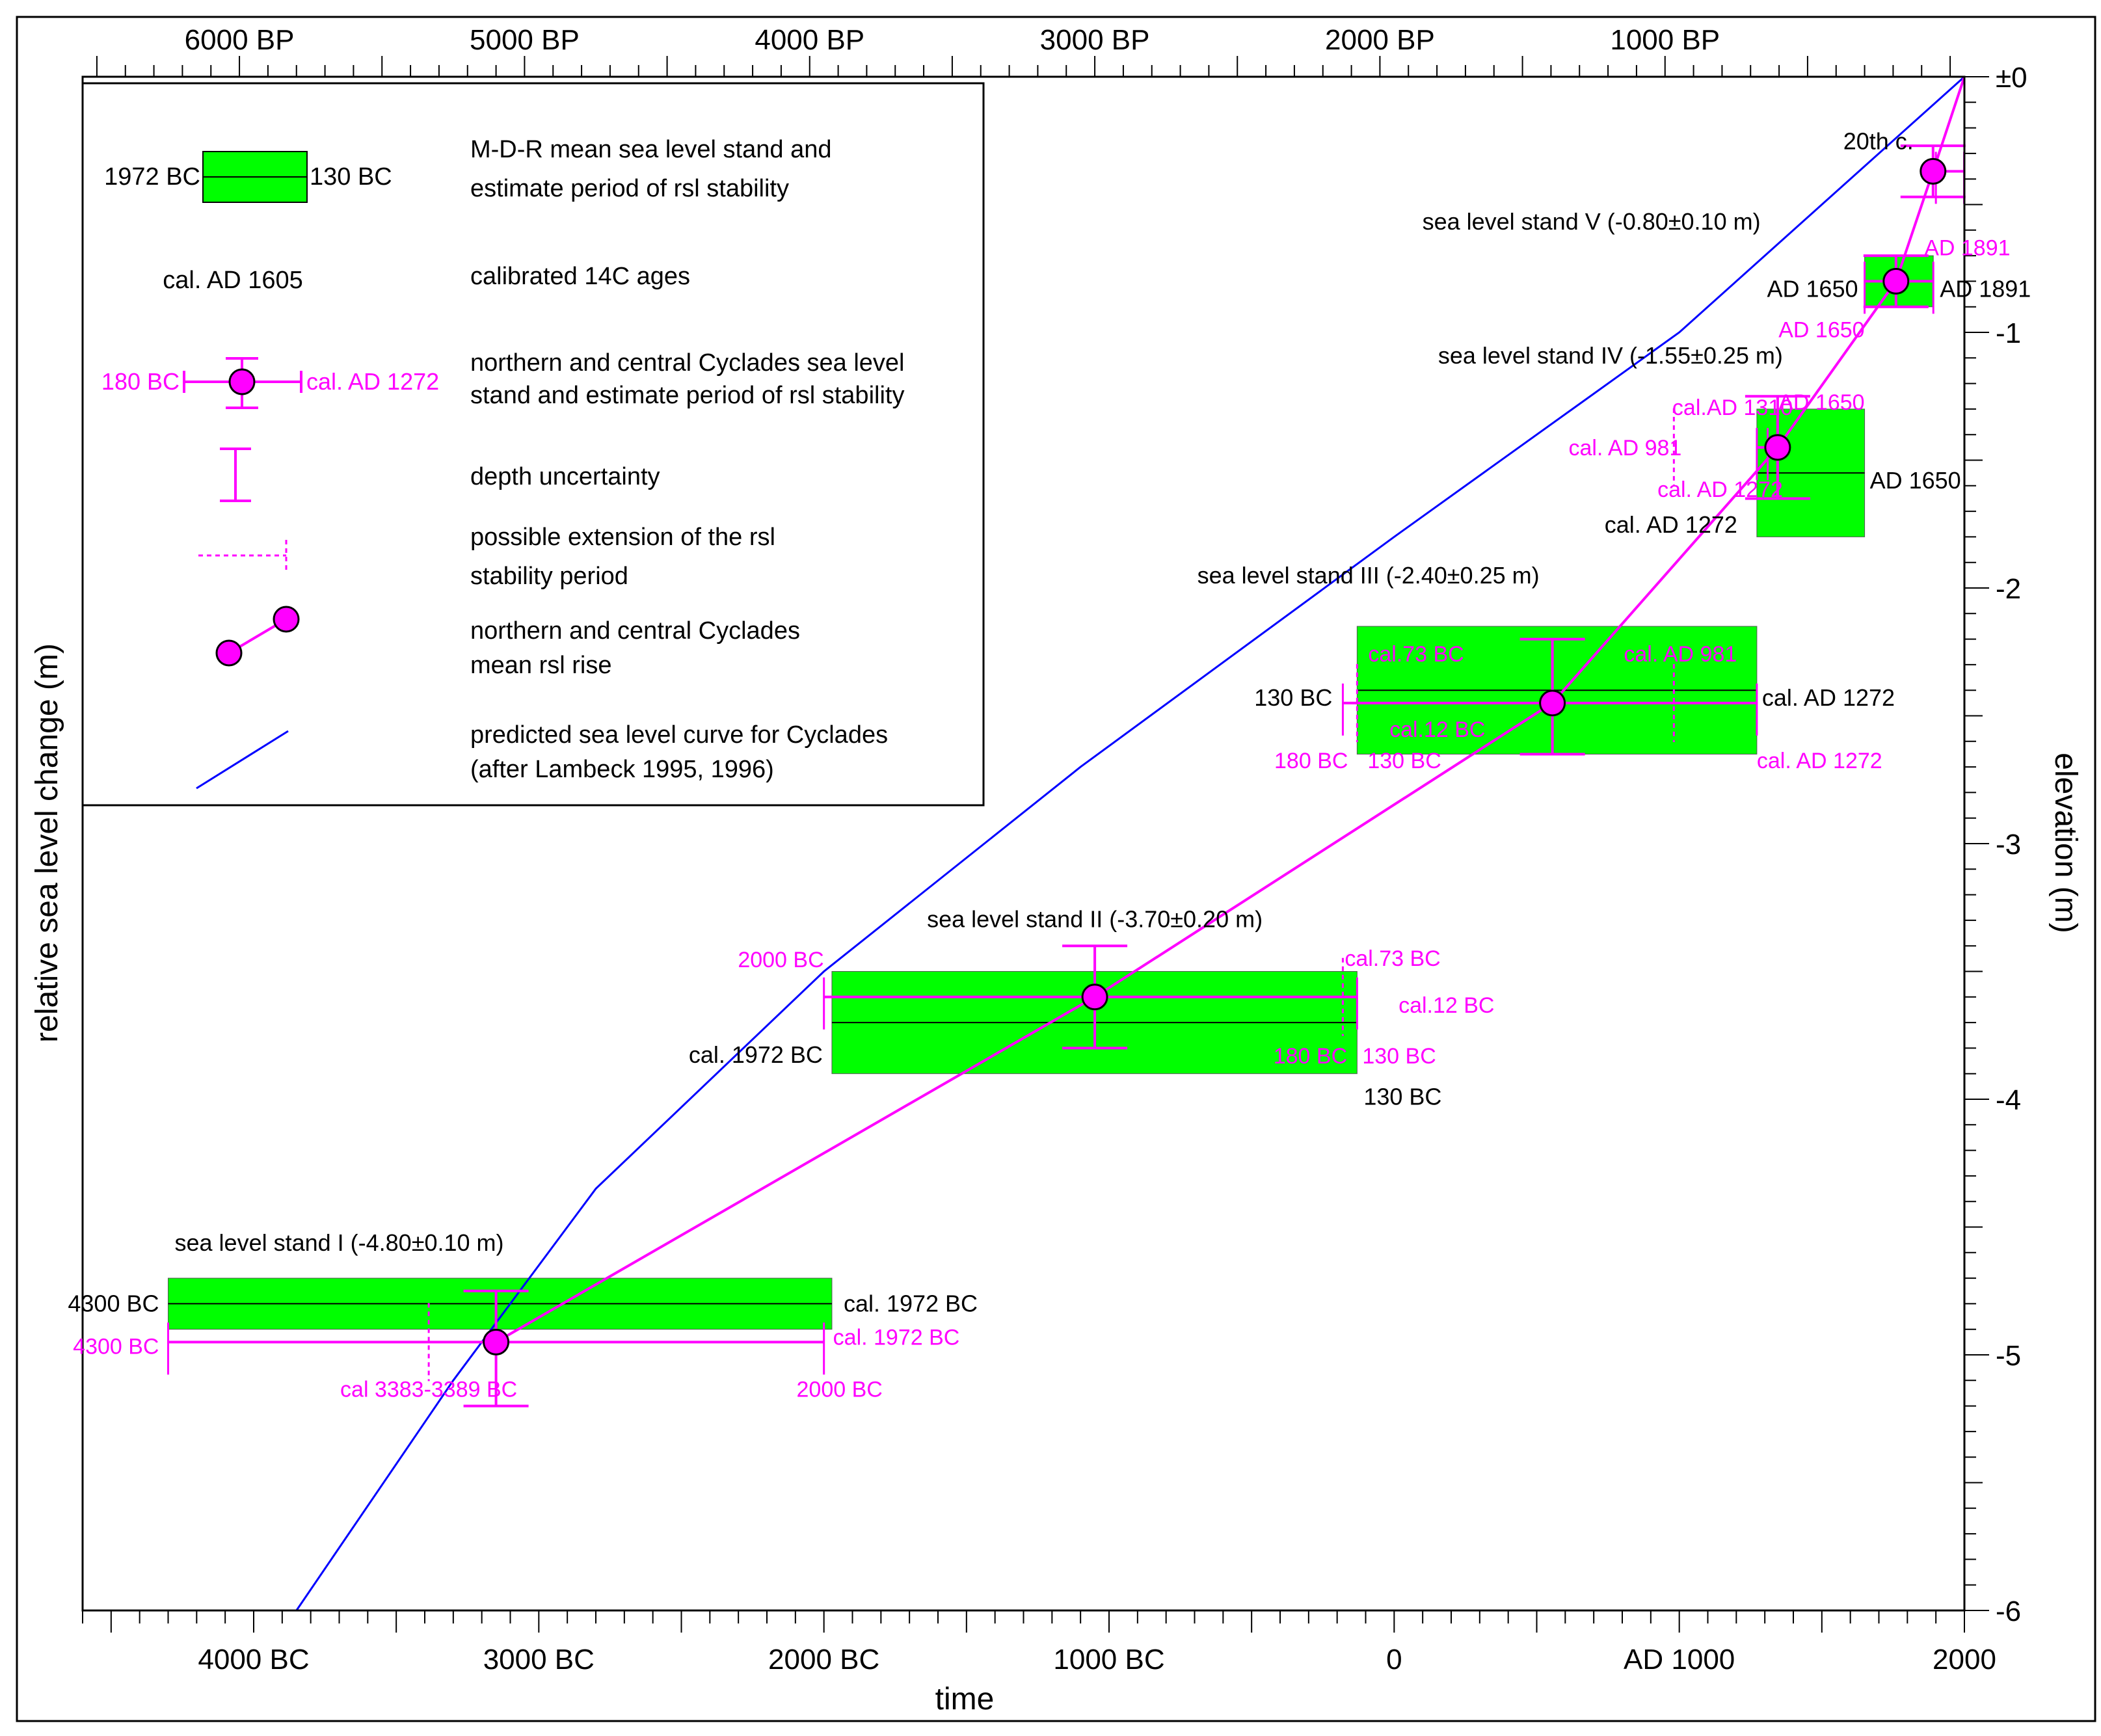  I want to click on stand-label: sea level stand II (-3.70±0.20 m), so click(1095, 919).